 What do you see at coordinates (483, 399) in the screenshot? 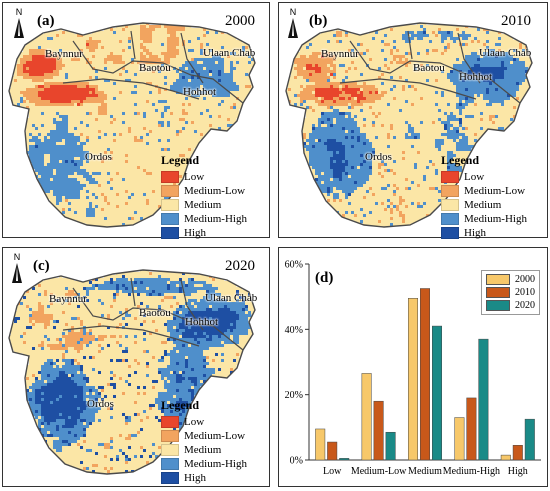
I see `bar-2020-medium-high` at bounding box center [483, 399].